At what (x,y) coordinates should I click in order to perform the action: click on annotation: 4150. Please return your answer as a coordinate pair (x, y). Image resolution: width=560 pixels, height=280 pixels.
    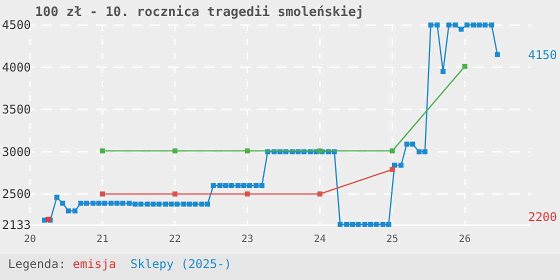
    Looking at the image, I should click on (542, 55).